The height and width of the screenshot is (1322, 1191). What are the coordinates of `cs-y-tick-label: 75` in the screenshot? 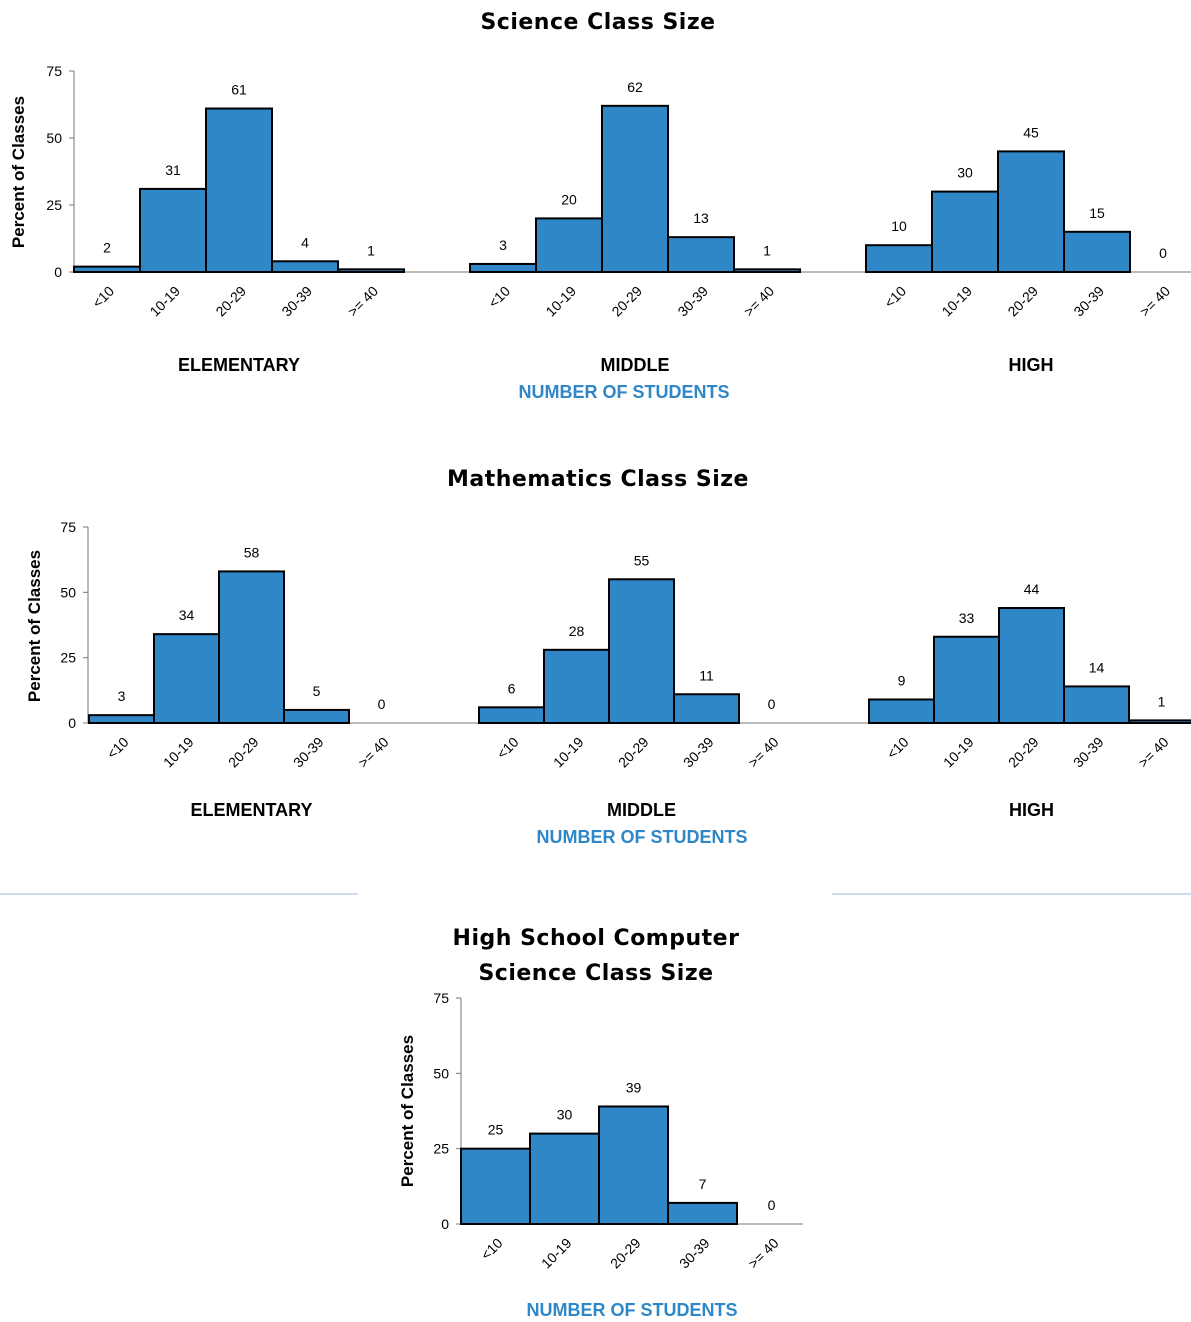 It's located at (441, 998).